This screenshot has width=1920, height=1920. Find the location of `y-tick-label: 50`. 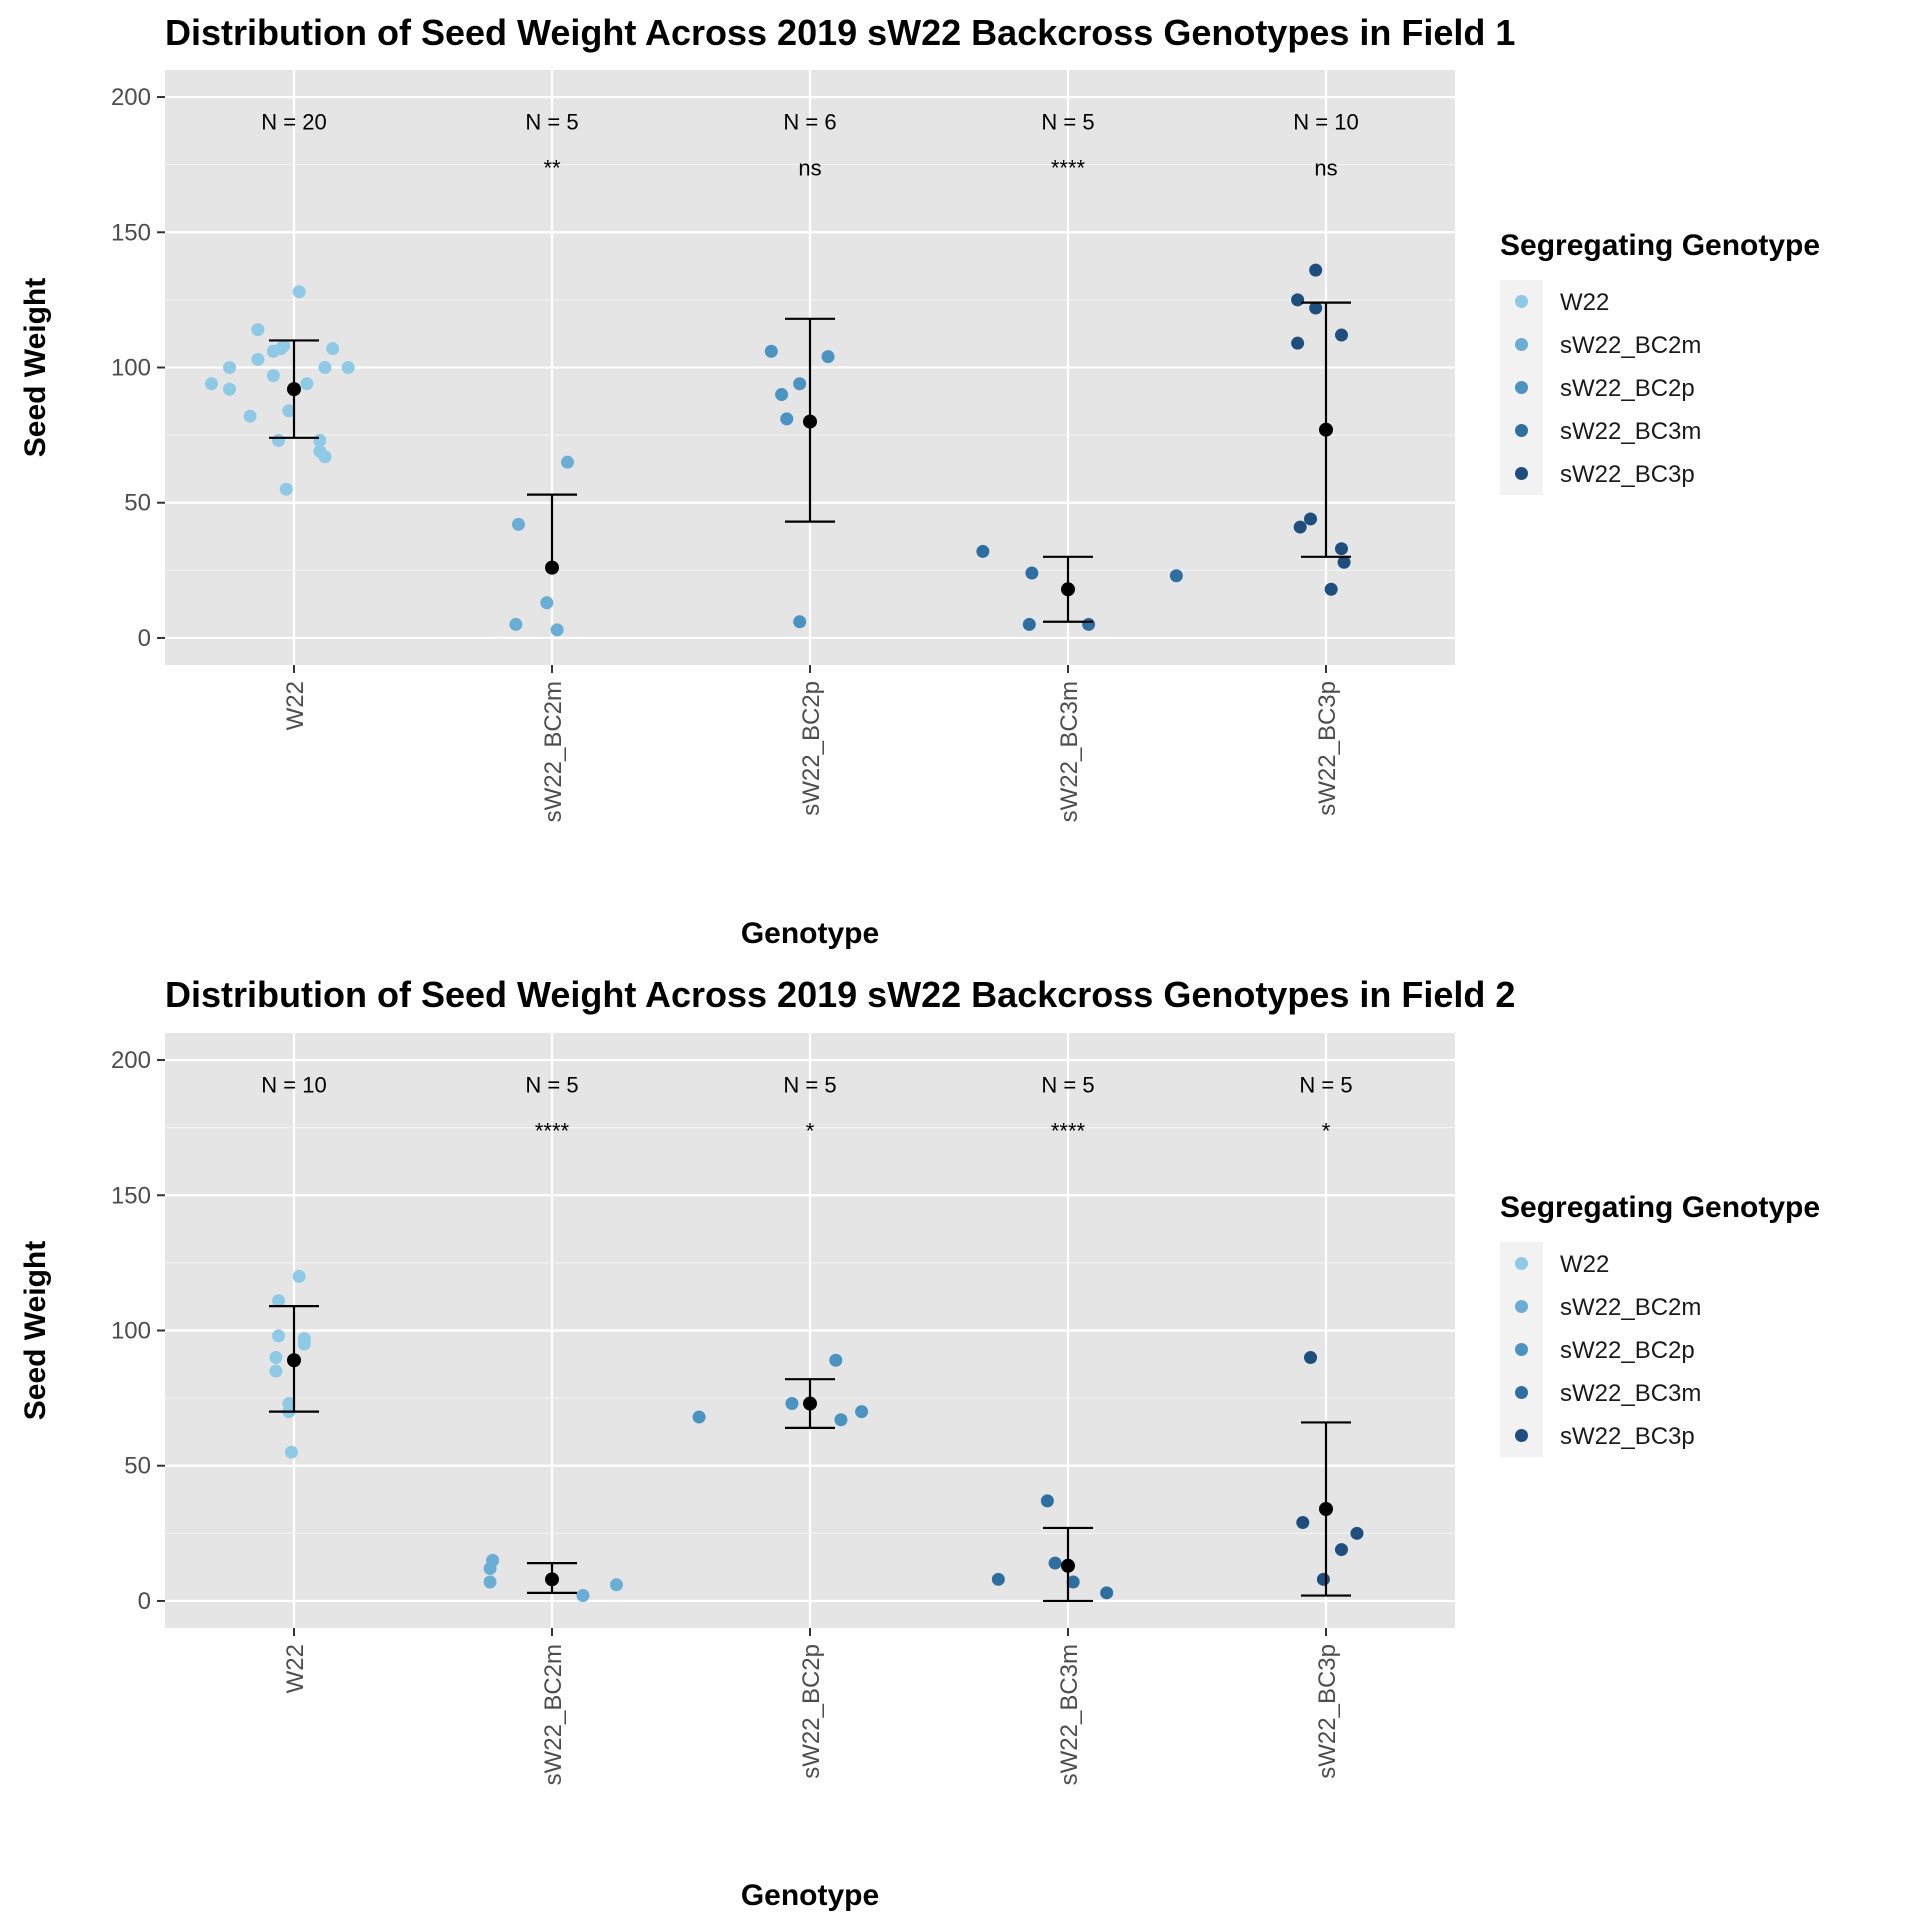

y-tick-label: 50 is located at coordinates (137, 1466).